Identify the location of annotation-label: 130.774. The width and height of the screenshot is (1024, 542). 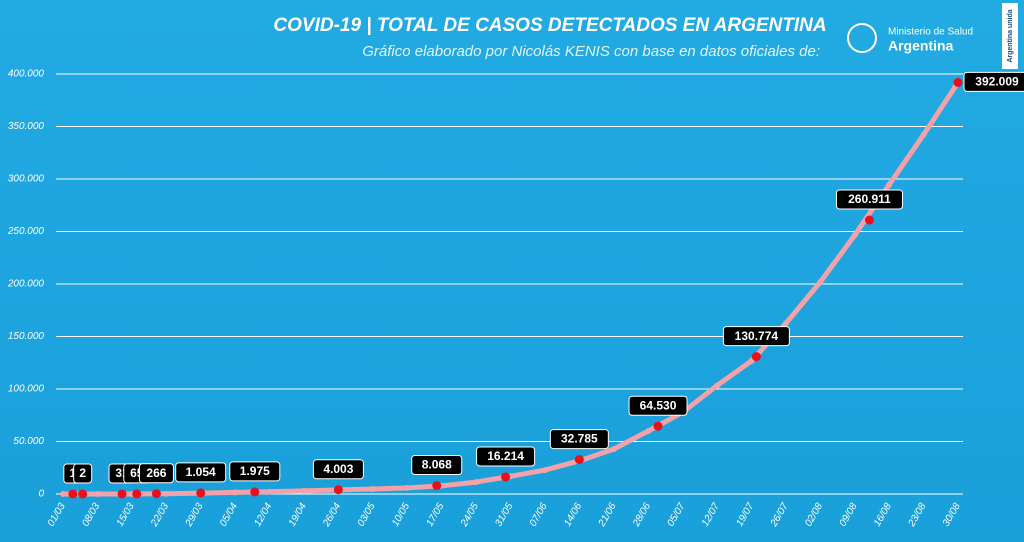
(757, 336).